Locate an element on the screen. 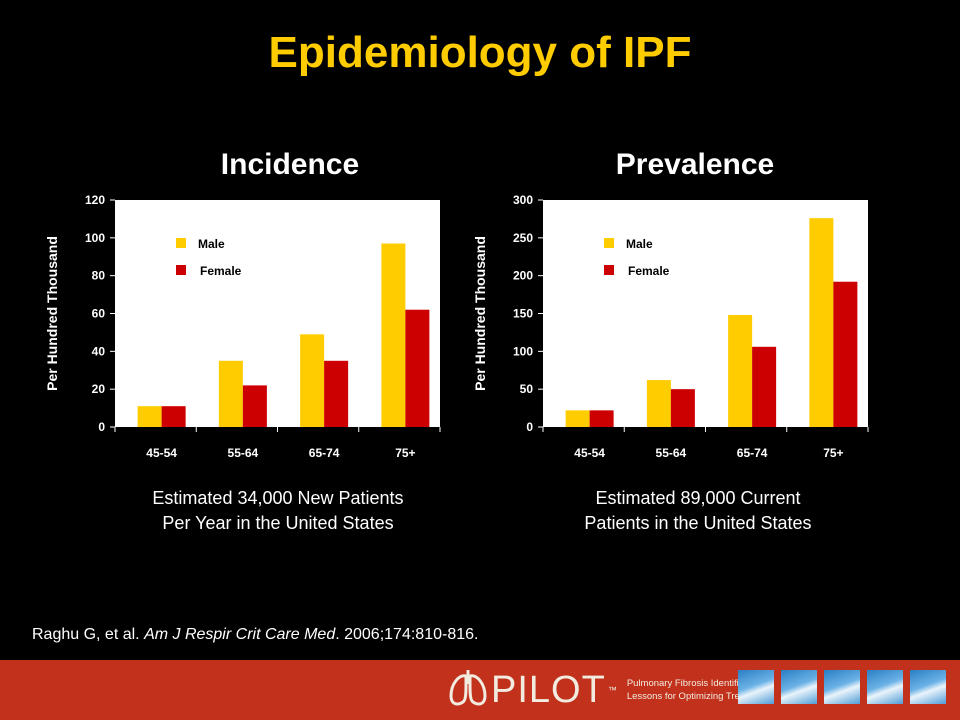 This screenshot has width=960, height=720. incidence-bar-female-75+ is located at coordinates (417, 368).